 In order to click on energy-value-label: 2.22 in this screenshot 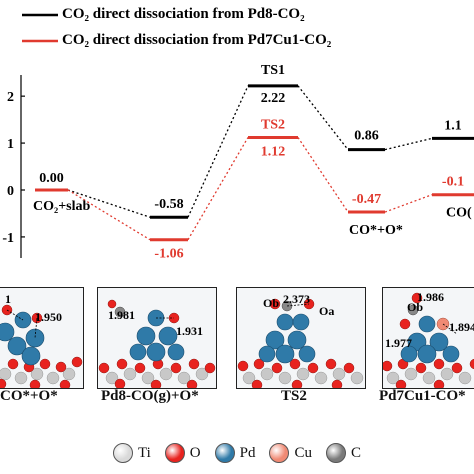, I will do `click(273, 98)`.